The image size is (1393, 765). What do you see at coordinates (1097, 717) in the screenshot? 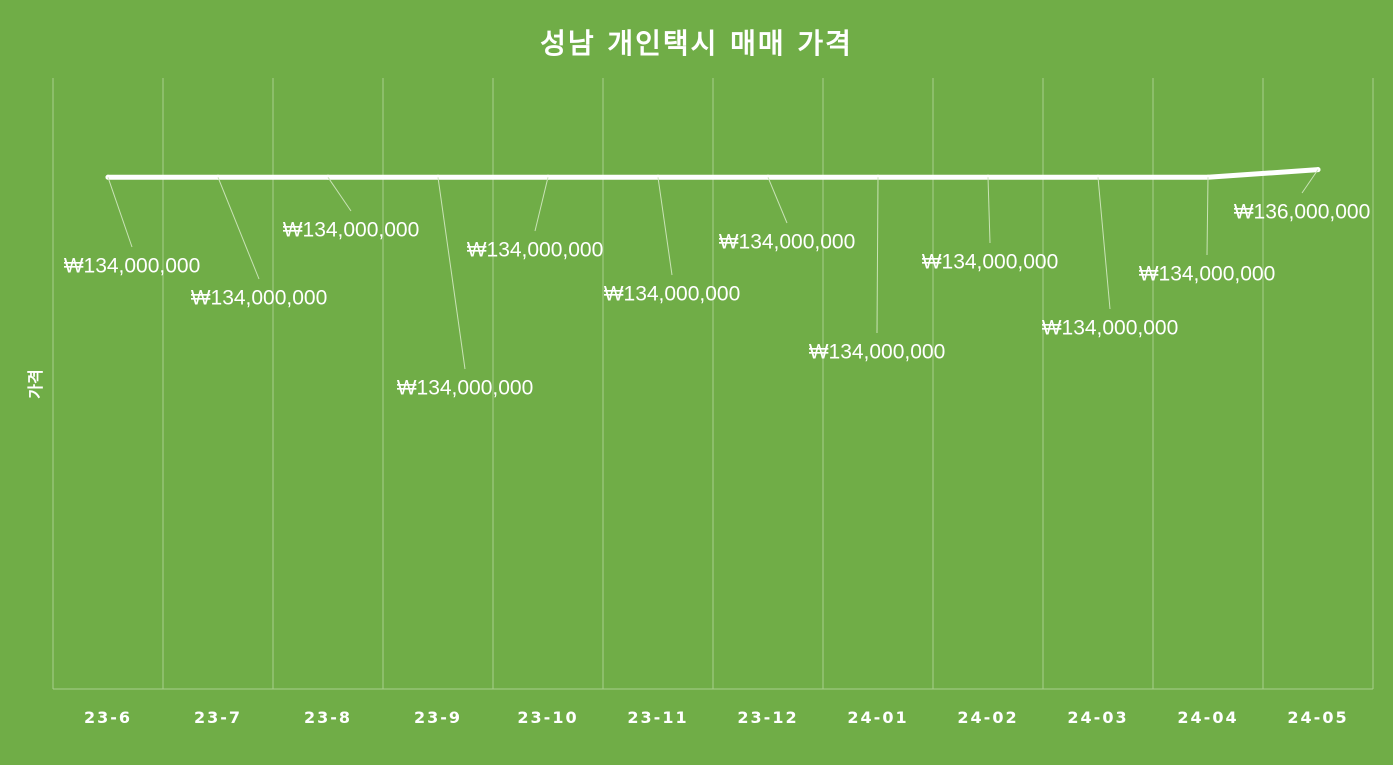
I see `x-tick-label: 24-03` at bounding box center [1097, 717].